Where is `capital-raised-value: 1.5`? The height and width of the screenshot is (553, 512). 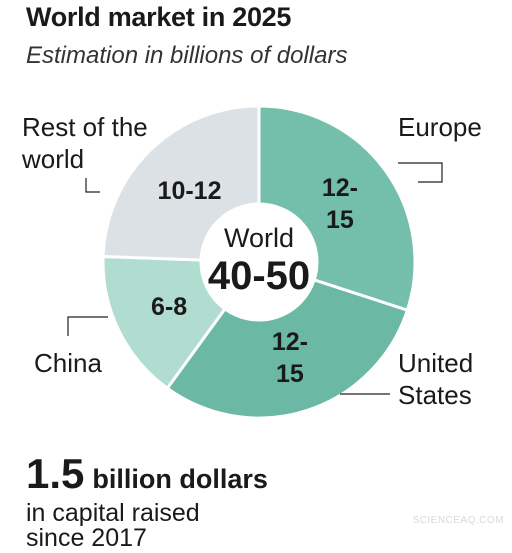
capital-raised-value: 1.5 is located at coordinates (55, 473).